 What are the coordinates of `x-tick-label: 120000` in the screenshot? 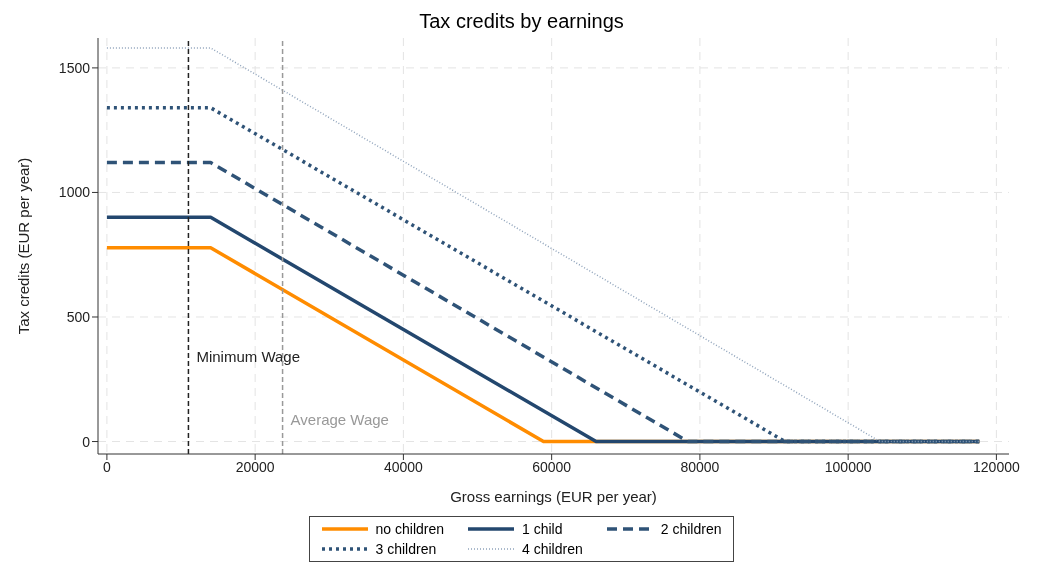 It's located at (996, 466).